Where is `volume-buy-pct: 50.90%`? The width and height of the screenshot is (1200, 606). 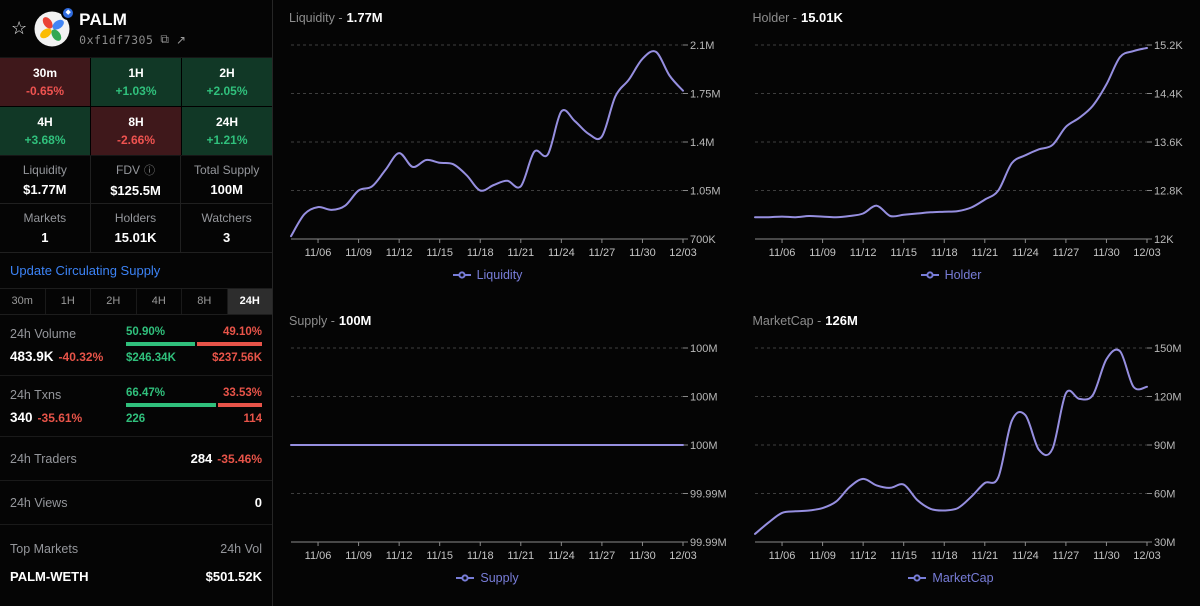
volume-buy-pct: 50.90% is located at coordinates (146, 332).